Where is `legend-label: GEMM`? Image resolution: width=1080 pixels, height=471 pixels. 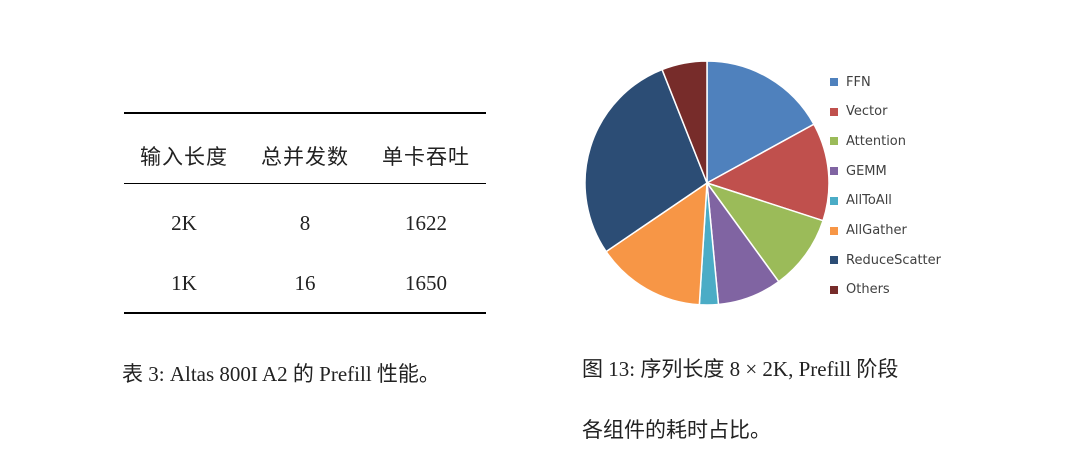
legend-label: GEMM is located at coordinates (866, 171).